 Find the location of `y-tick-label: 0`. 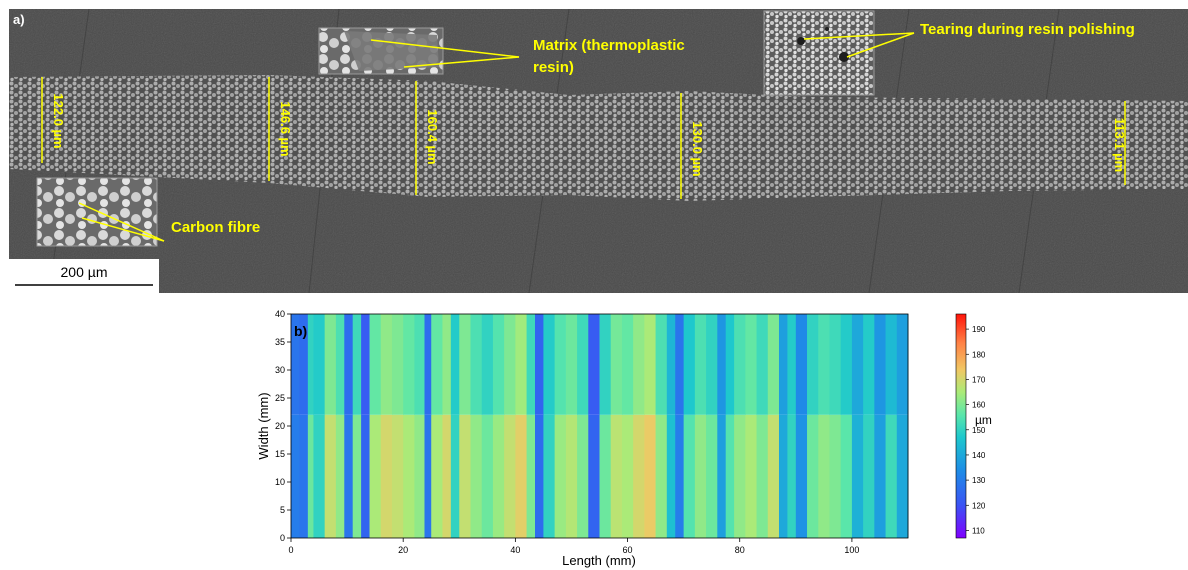

y-tick-label: 0 is located at coordinates (282, 538).